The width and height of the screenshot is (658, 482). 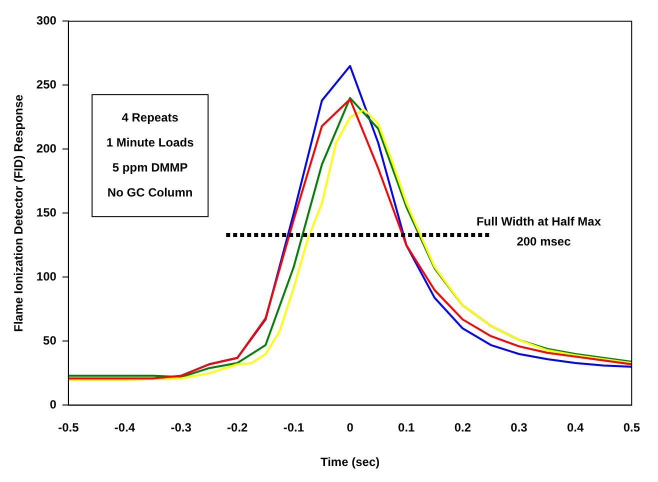 I want to click on y-tick-label: 250, so click(x=46, y=85).